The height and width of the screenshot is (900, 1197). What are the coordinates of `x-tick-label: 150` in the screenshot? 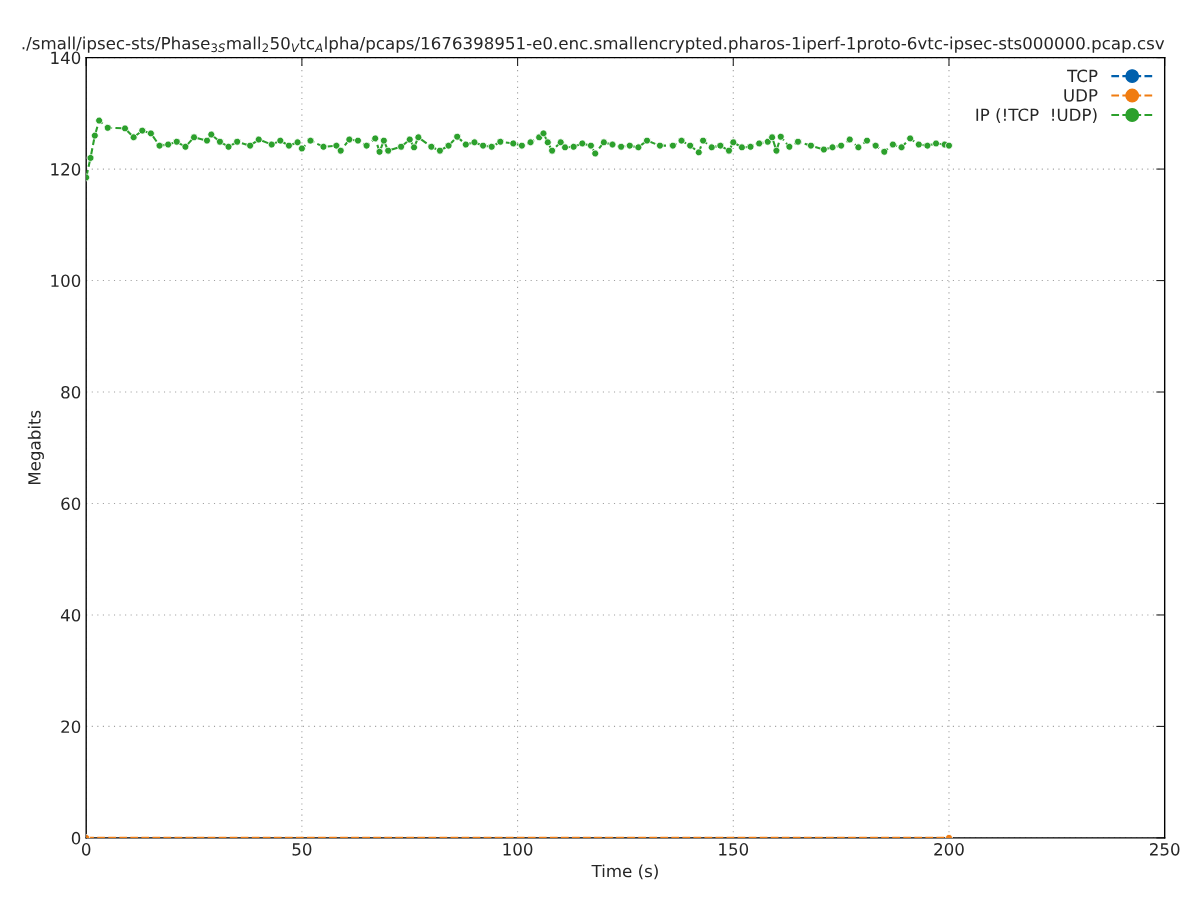 It's located at (734, 849).